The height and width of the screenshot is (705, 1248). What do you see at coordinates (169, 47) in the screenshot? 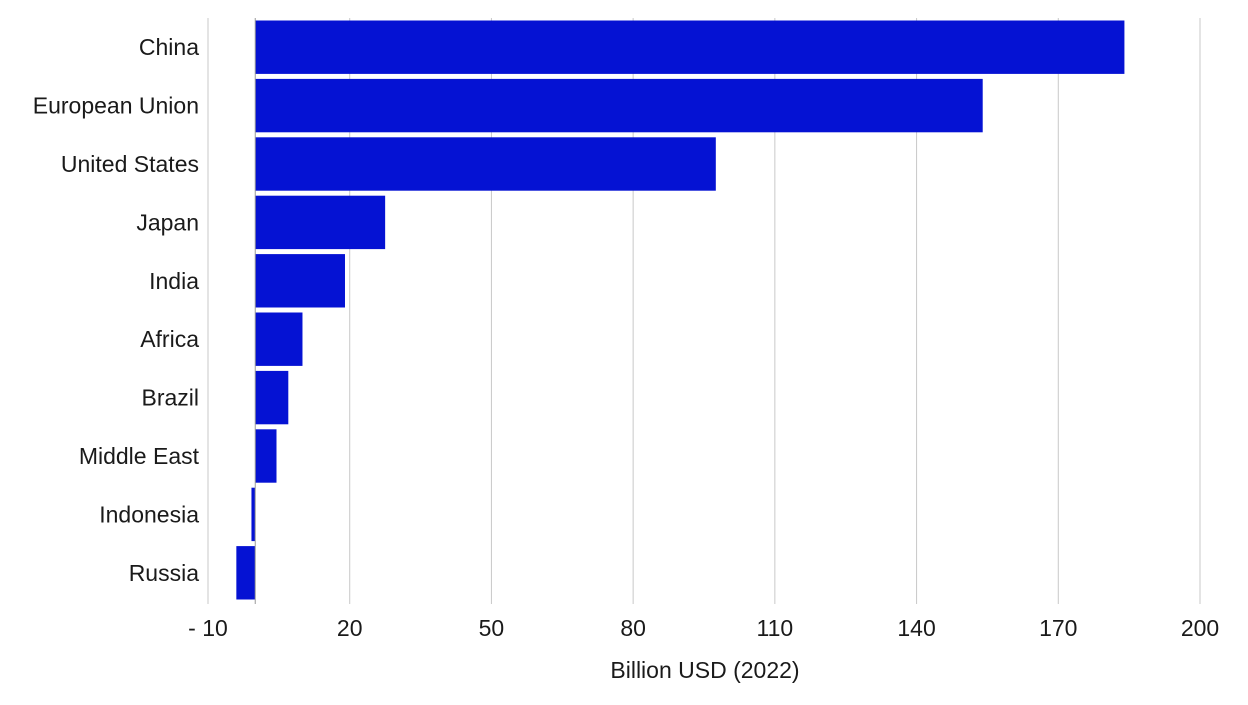
I see `category-label: China` at bounding box center [169, 47].